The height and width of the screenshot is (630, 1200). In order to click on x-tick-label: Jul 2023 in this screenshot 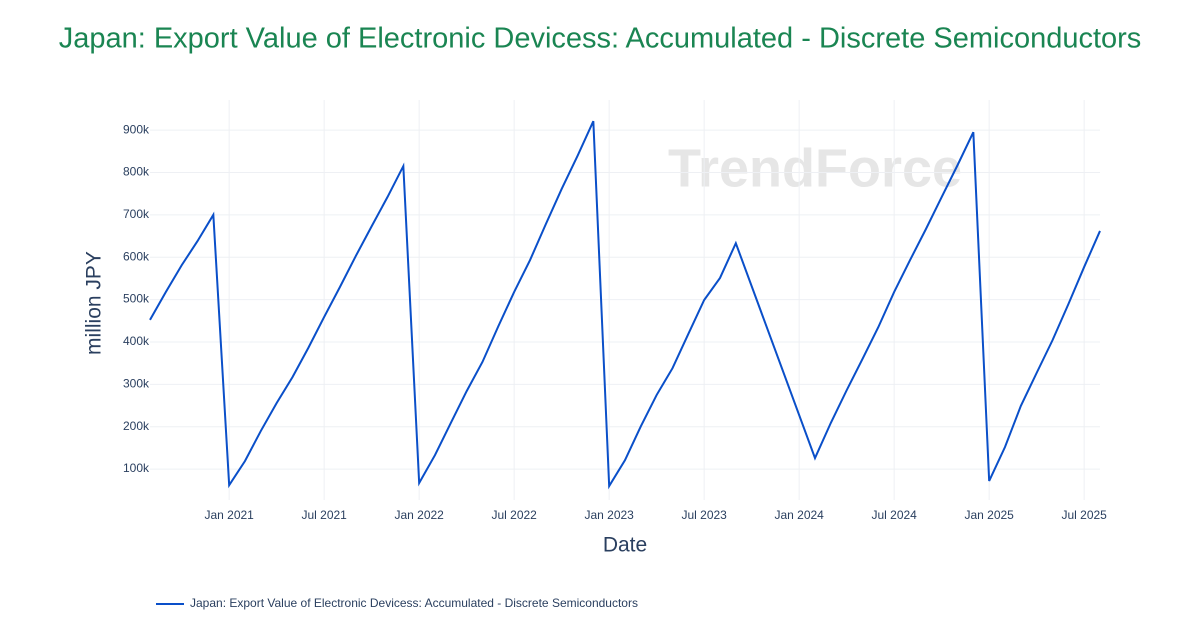, I will do `click(704, 515)`.